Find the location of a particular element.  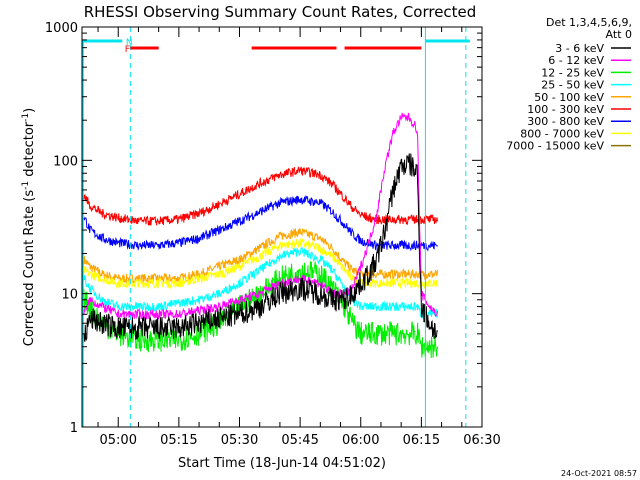

legend-entry-label: 12 - 25 keV is located at coordinates (572, 72).